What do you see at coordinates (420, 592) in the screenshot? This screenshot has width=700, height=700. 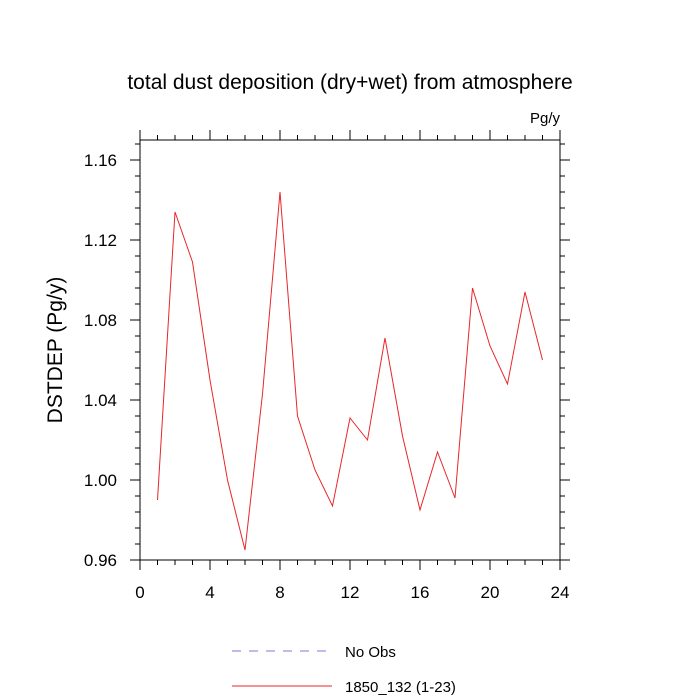 I see `x-tick-label: 16` at bounding box center [420, 592].